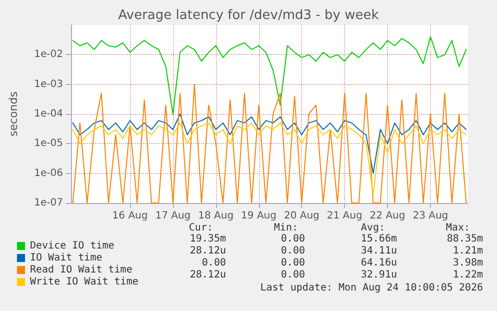 Image resolution: width=497 pixels, height=311 pixels. What do you see at coordinates (216, 216) in the screenshot?
I see `x-tick-label: 18 Aug` at bounding box center [216, 216].